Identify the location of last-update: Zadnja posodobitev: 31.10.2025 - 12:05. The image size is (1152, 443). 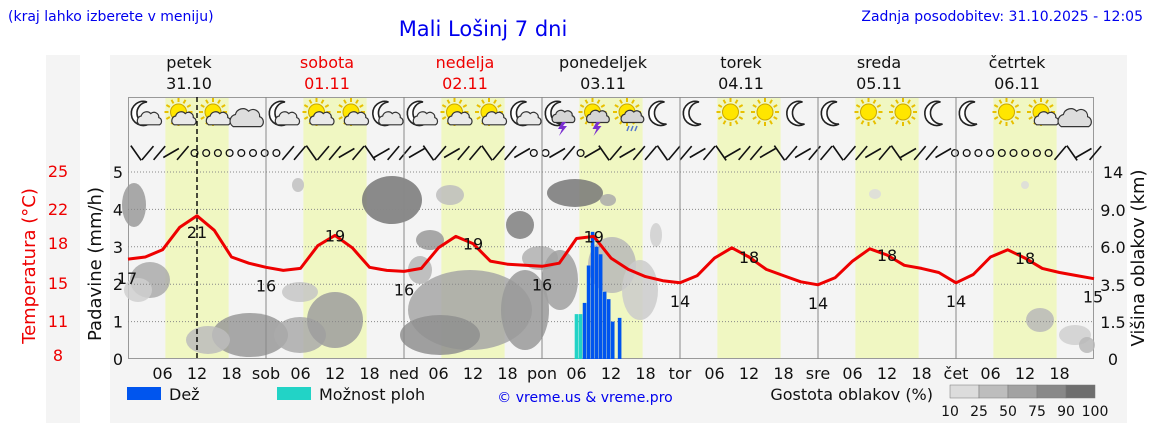
(1002, 17).